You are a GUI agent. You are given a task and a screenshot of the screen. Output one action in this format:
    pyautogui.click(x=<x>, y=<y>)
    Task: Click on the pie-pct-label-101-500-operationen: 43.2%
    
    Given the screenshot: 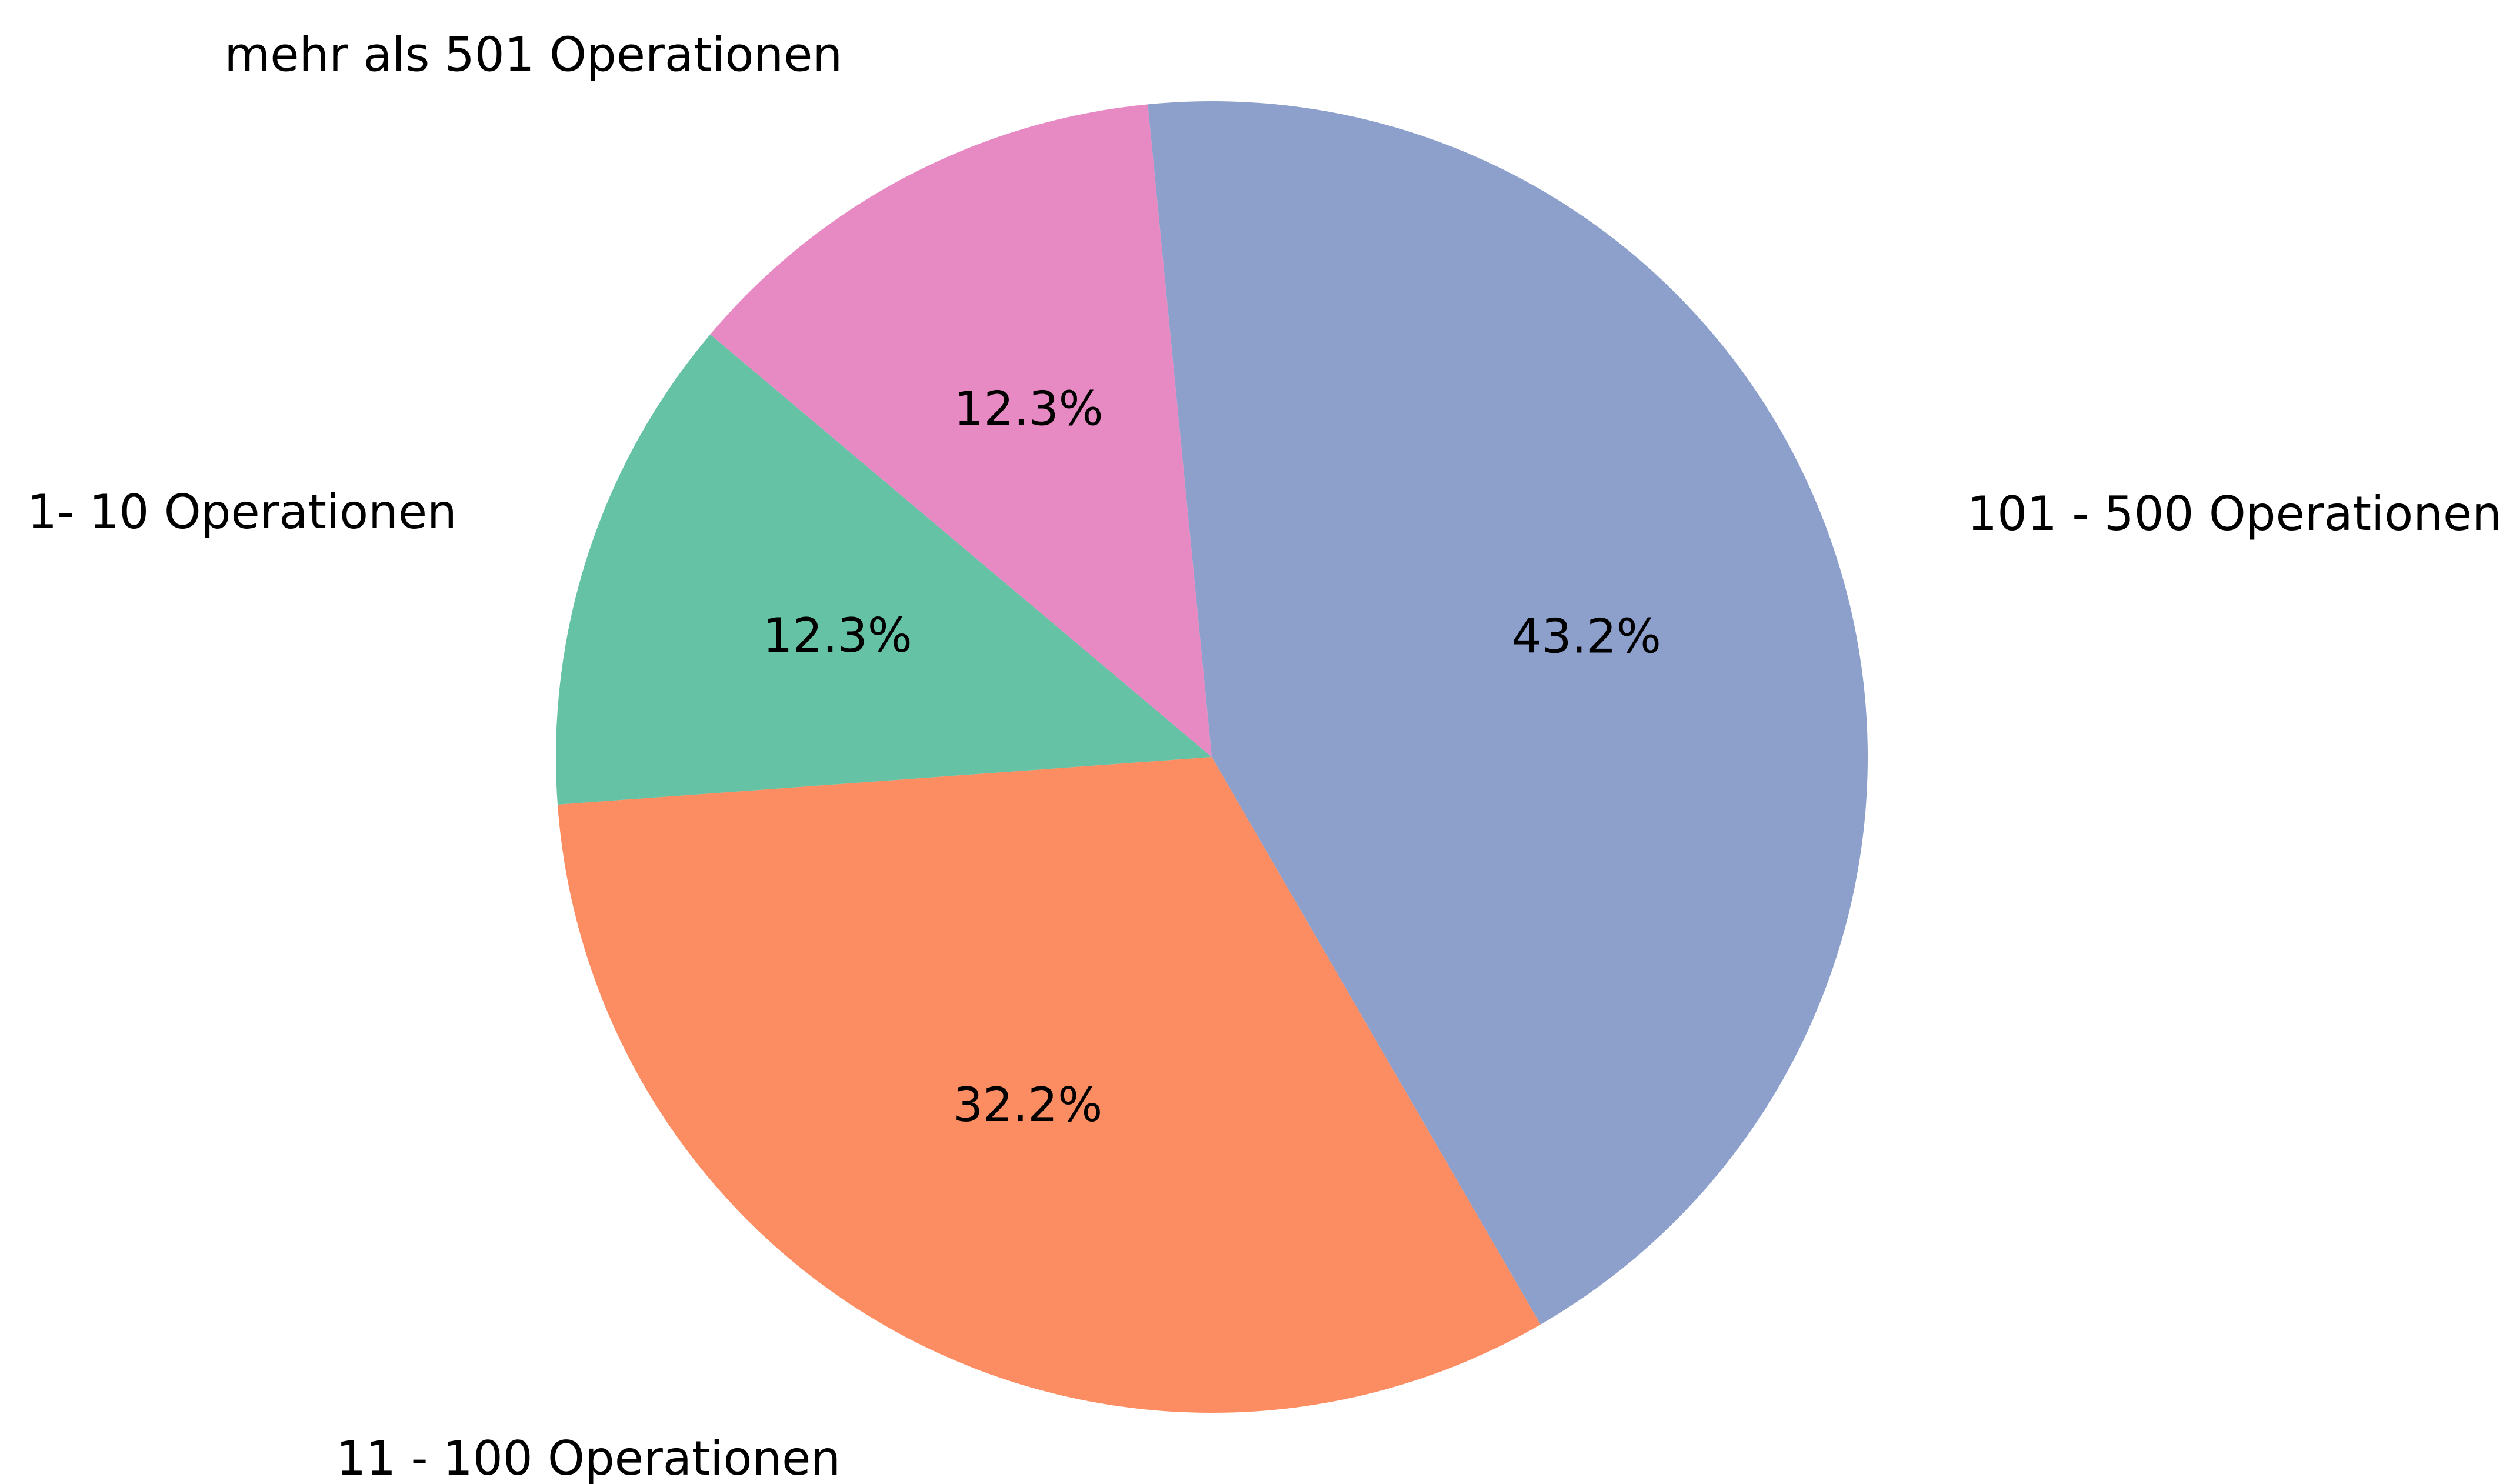 What is the action you would take?
    pyautogui.click(x=1586, y=637)
    